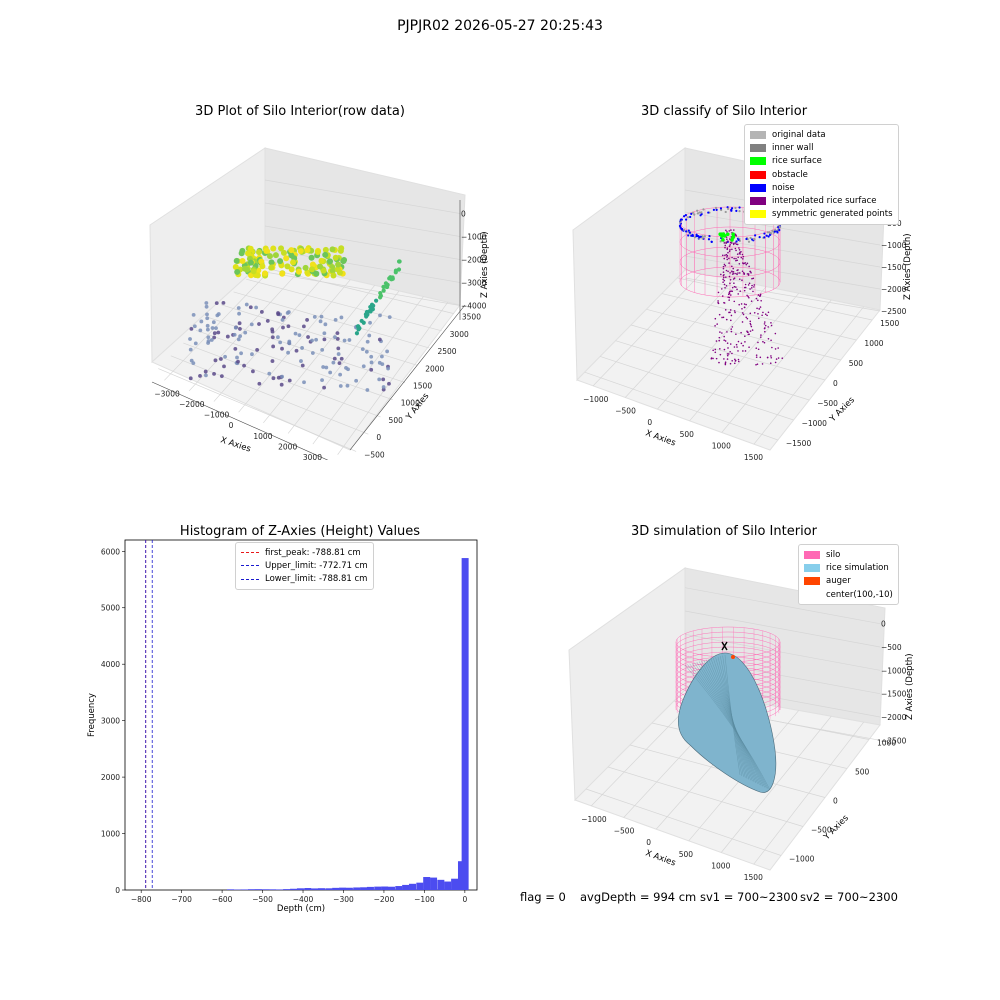 This screenshot has width=1000, height=1000. What do you see at coordinates (821, 214) in the screenshot?
I see `legend-entry: symmetric generated points` at bounding box center [821, 214].